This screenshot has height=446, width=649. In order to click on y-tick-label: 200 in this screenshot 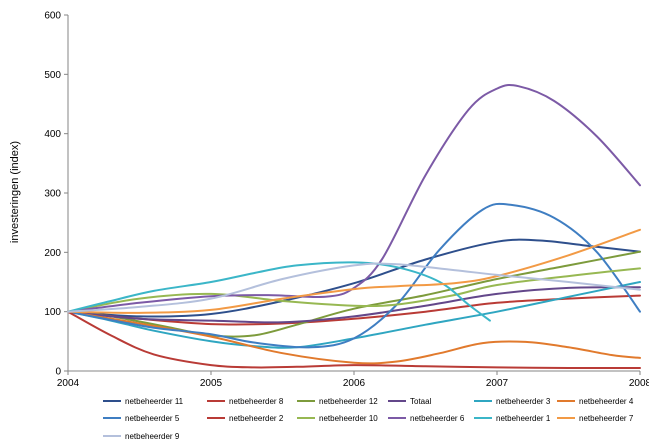, I will do `click(52, 253)`.